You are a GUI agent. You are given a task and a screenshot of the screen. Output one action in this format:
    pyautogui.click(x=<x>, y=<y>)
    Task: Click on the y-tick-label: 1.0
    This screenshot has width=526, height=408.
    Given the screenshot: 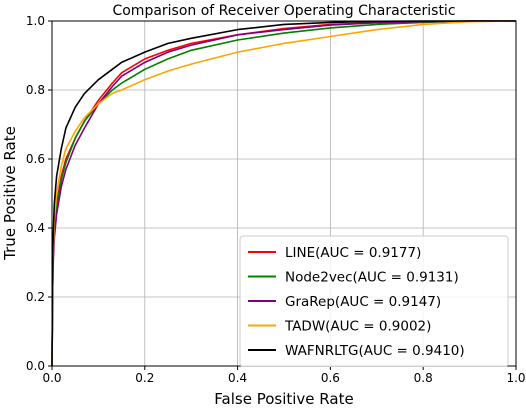 What is the action you would take?
    pyautogui.click(x=35, y=21)
    